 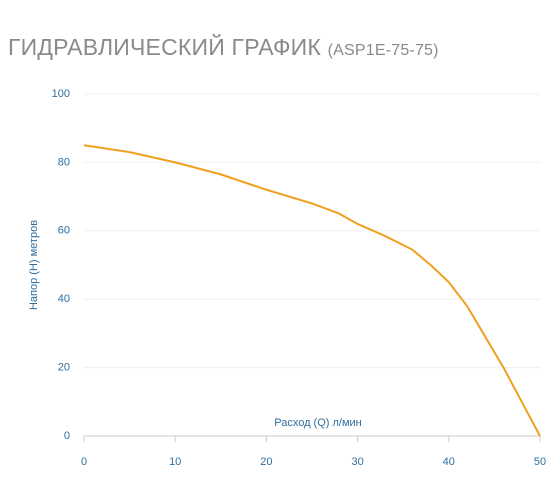 I want to click on y-tick-label: 0, so click(x=67, y=436).